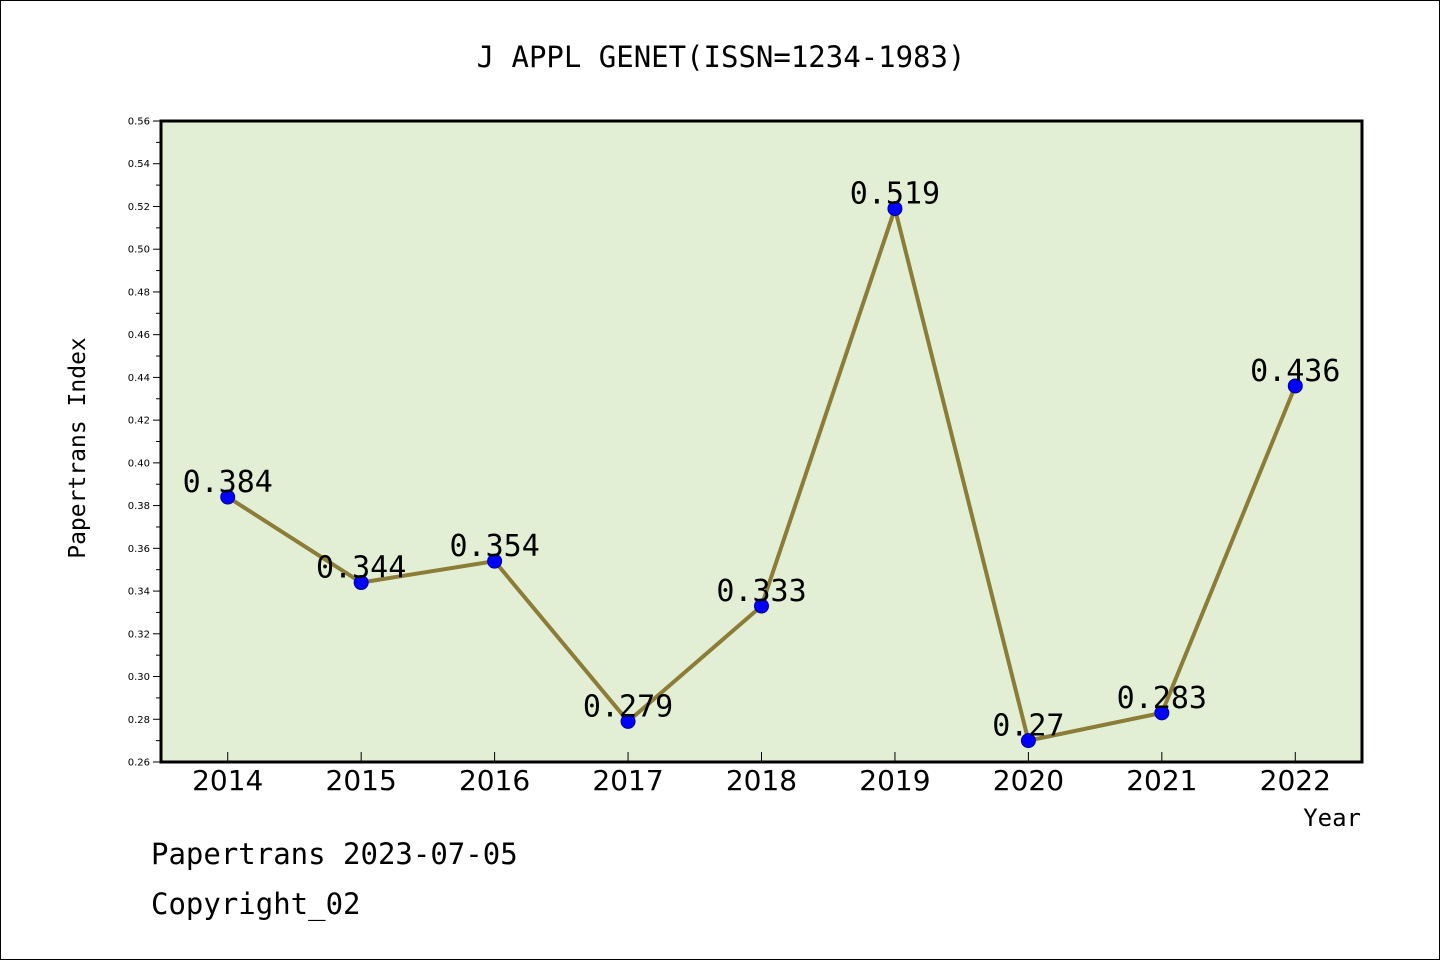 The image size is (1440, 960). Describe the element at coordinates (139, 335) in the screenshot. I see `y-tick-label: 0.46` at that location.